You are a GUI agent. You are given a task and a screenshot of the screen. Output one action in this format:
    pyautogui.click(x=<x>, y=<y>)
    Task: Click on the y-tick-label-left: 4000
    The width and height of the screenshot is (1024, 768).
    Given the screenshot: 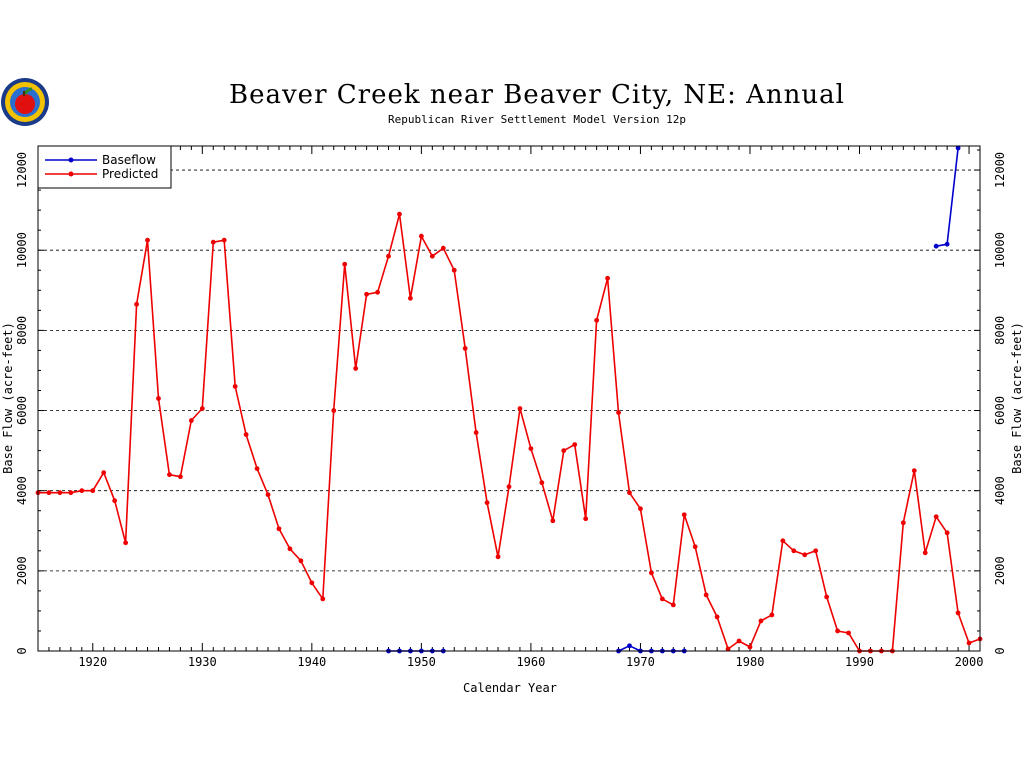 What is the action you would take?
    pyautogui.click(x=22, y=490)
    